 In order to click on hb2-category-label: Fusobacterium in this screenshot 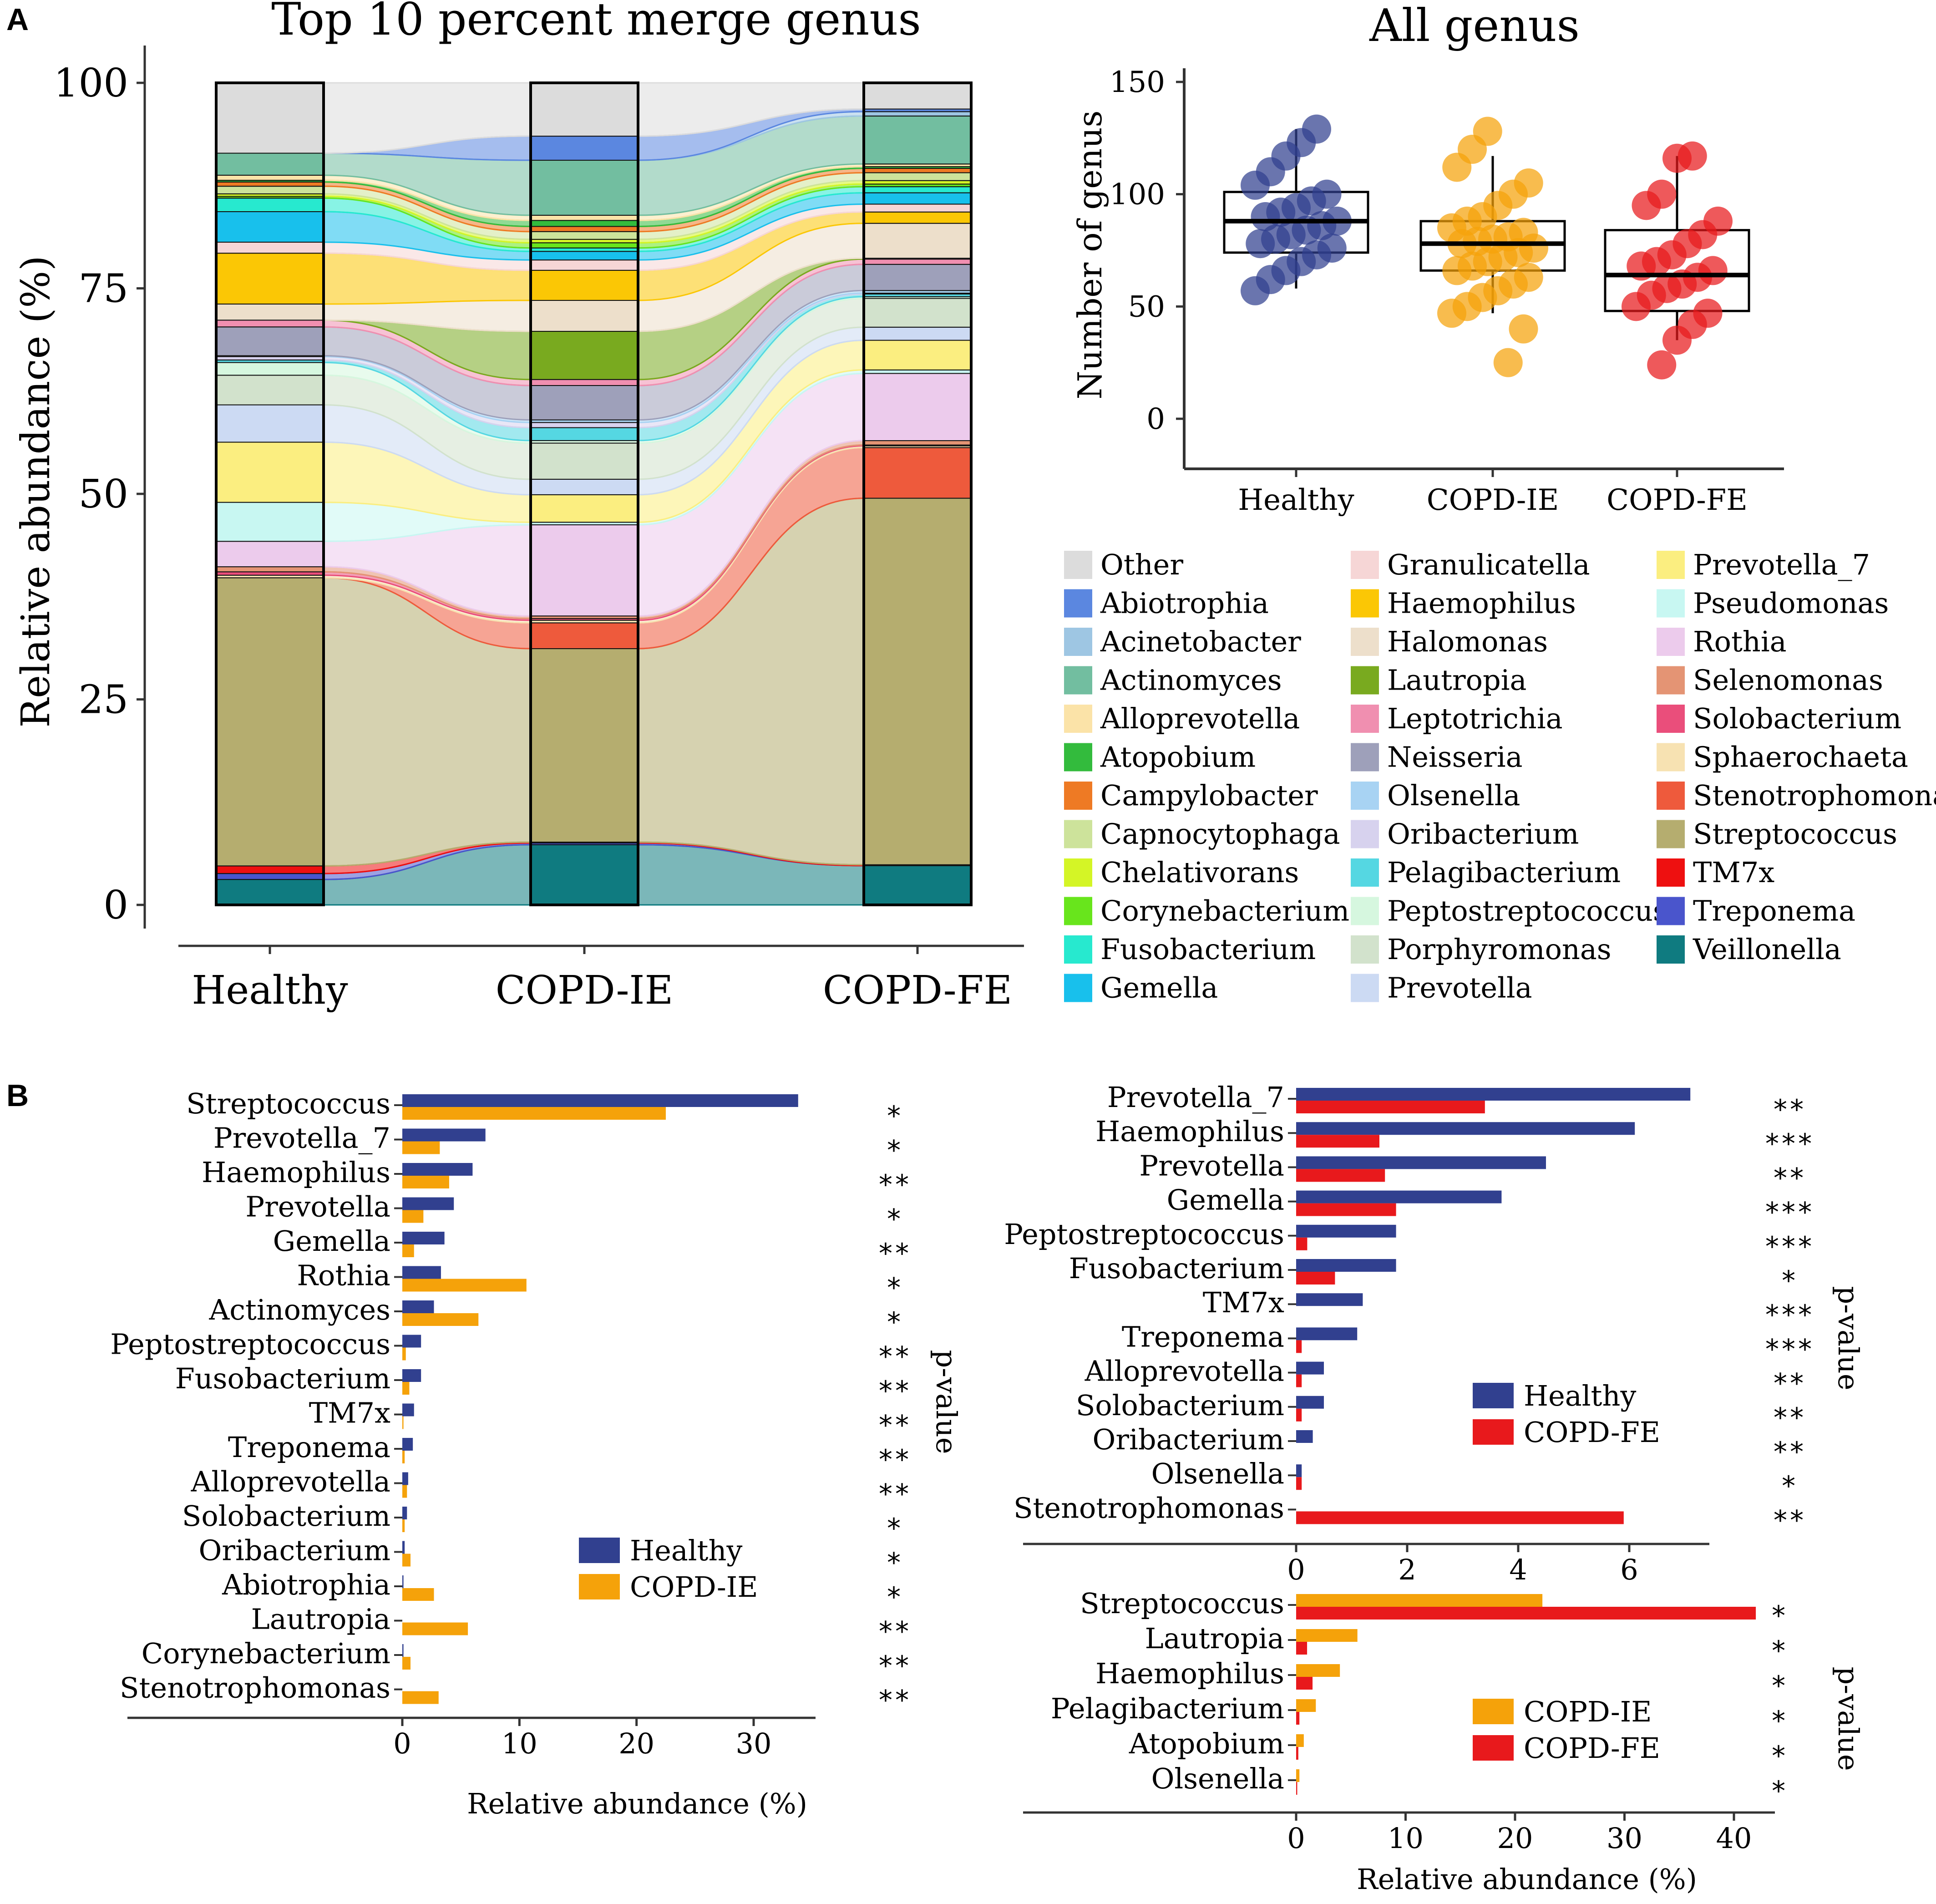, I will do `click(1177, 1268)`.